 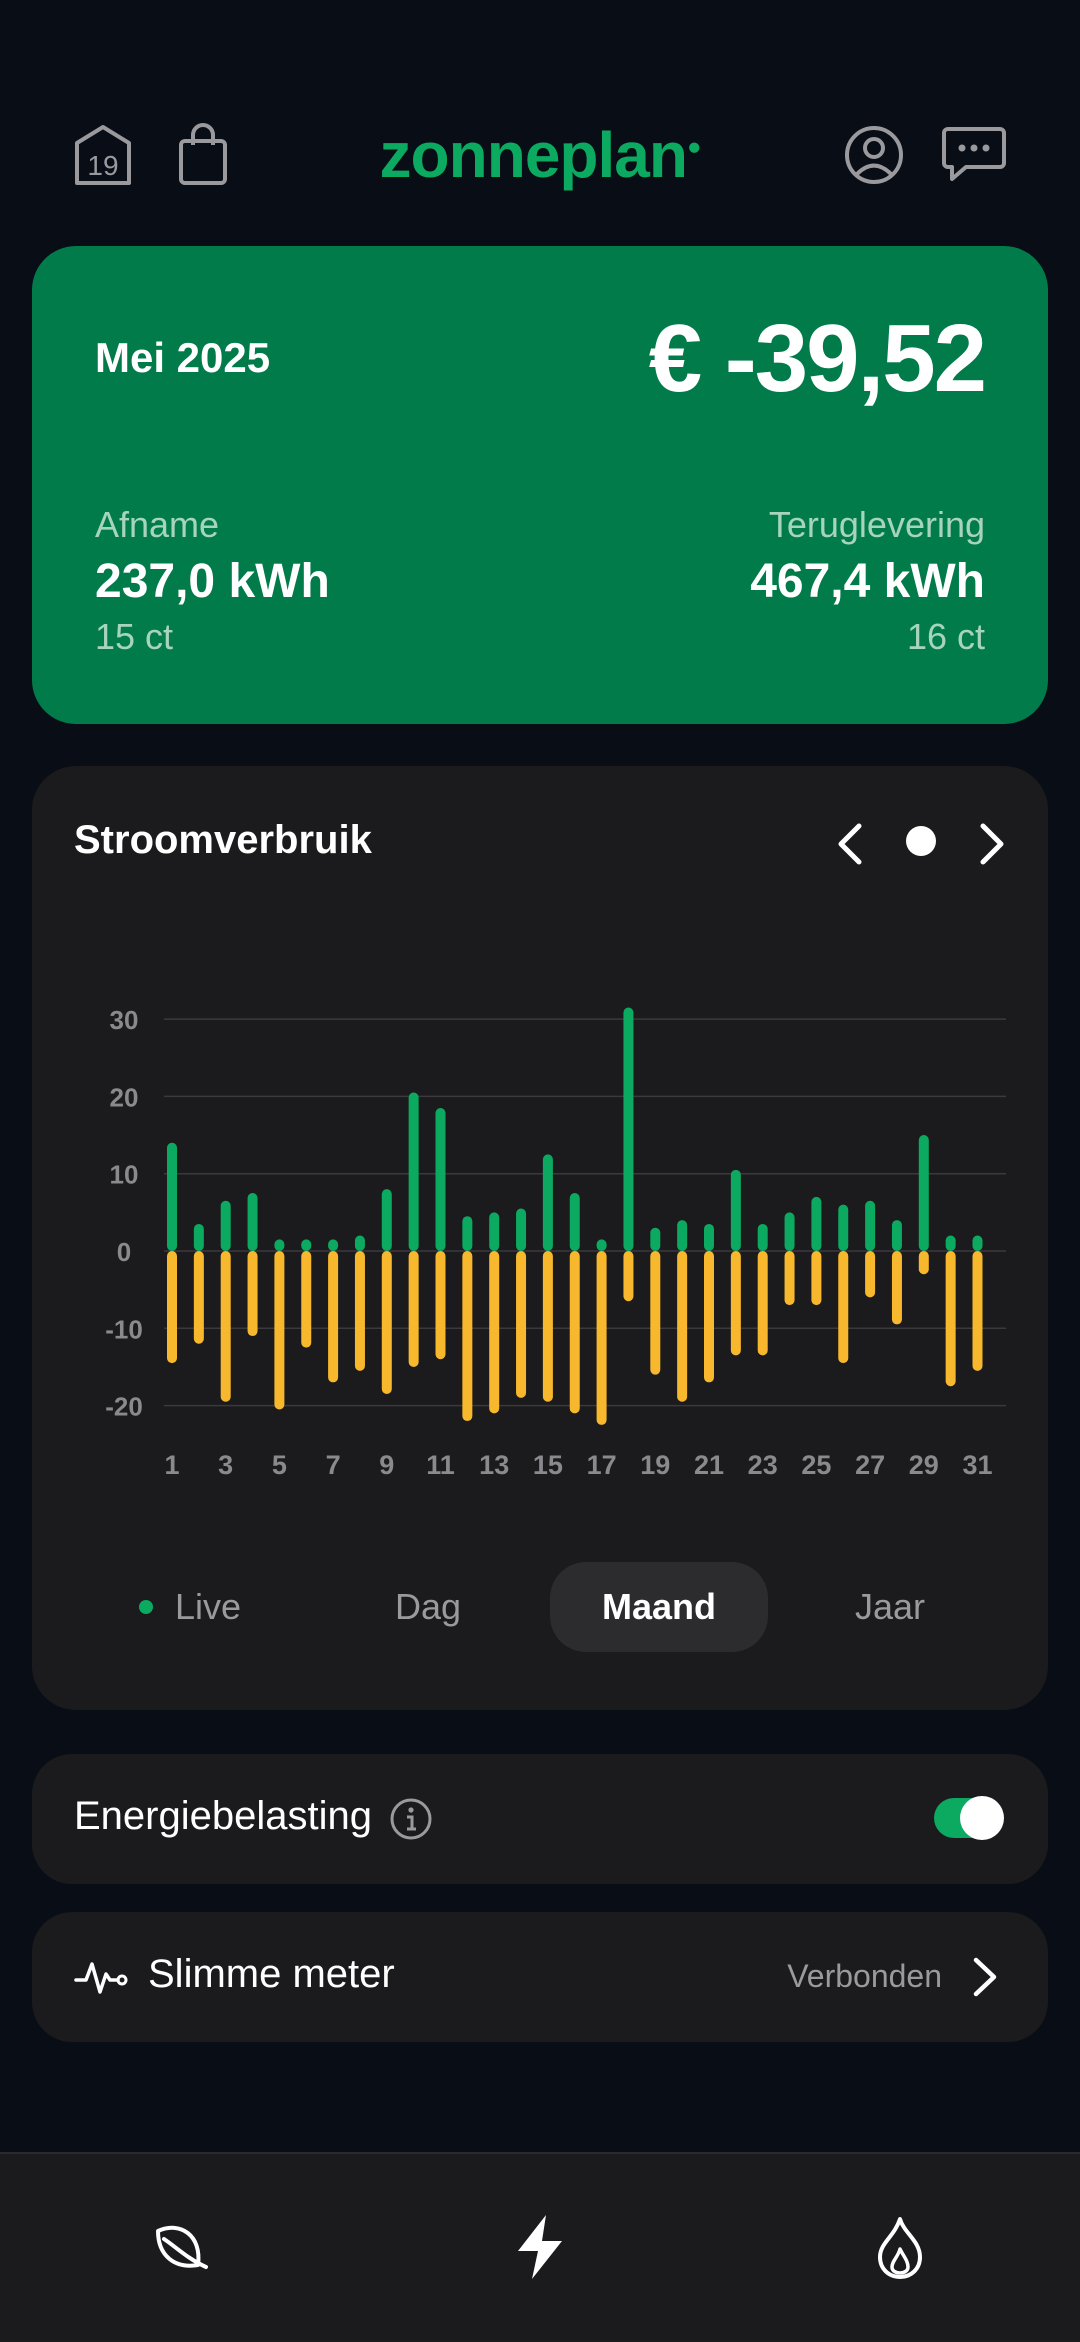 I want to click on calendar-icon: 19, so click(x=103, y=155).